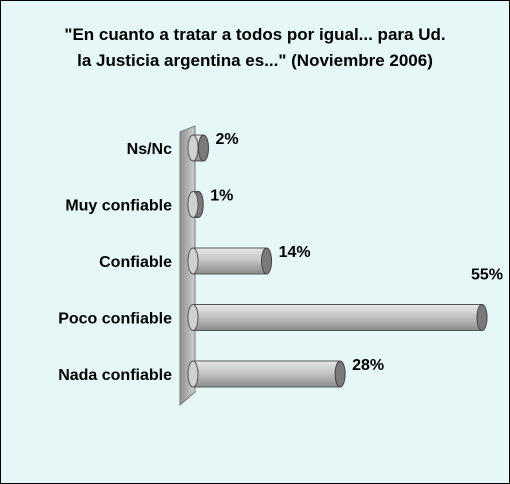 The height and width of the screenshot is (484, 510). I want to click on value-label: 14%, so click(295, 252).